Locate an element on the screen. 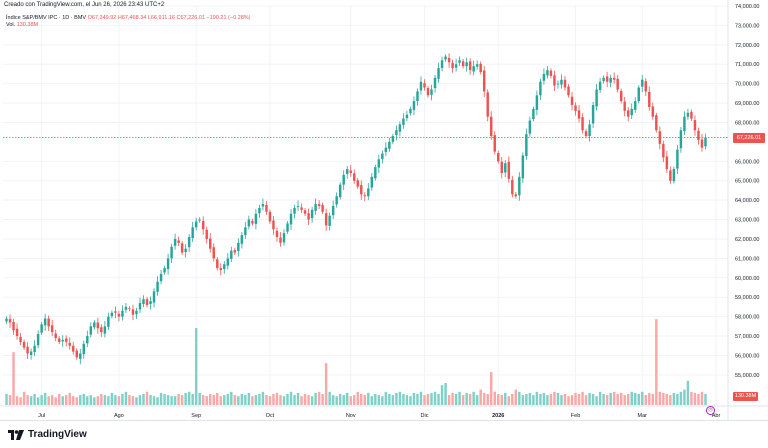 The width and height of the screenshot is (768, 448). x-tick-label: Jul is located at coordinates (41, 416).